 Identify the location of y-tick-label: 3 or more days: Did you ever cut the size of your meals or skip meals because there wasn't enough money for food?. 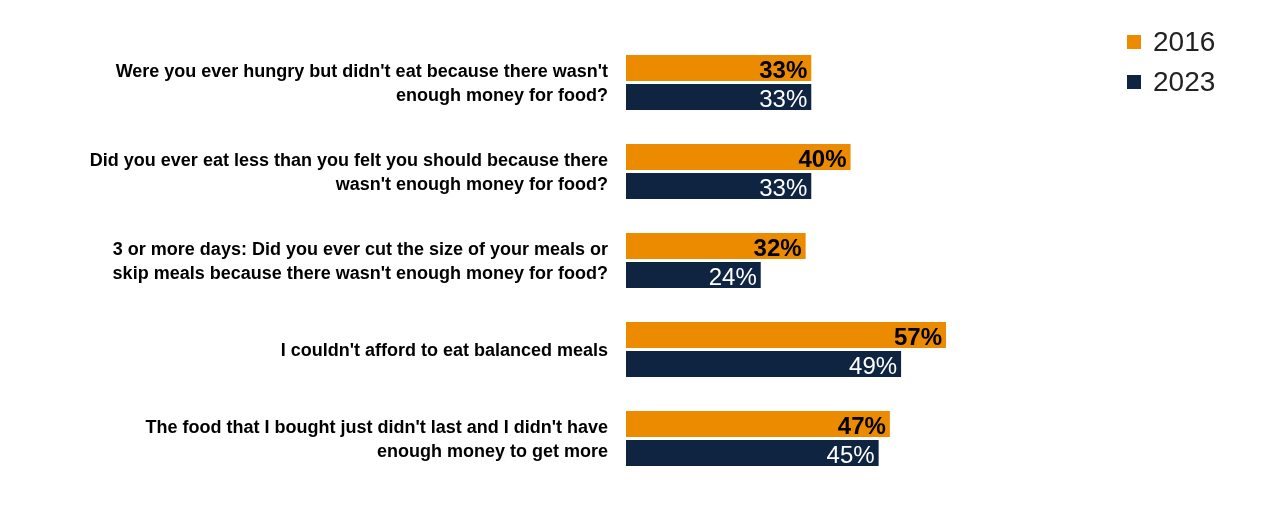
(360, 260).